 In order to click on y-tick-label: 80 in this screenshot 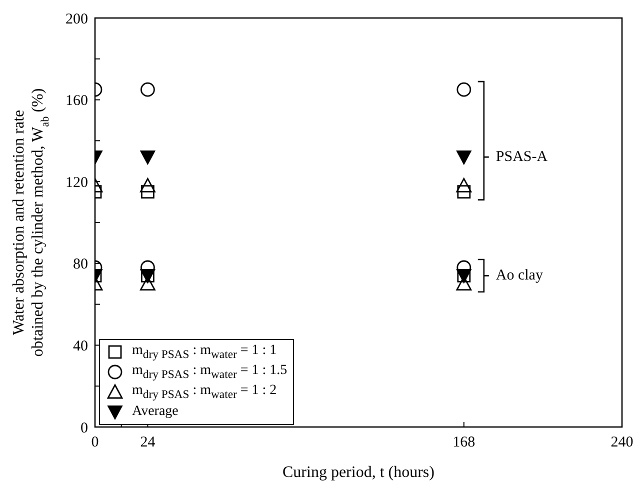, I will do `click(80, 264)`.